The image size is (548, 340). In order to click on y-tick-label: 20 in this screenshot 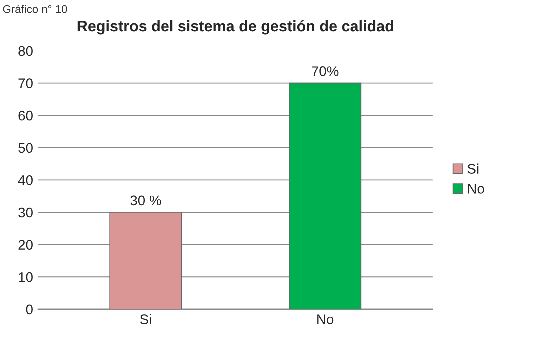, I will do `click(25, 245)`.